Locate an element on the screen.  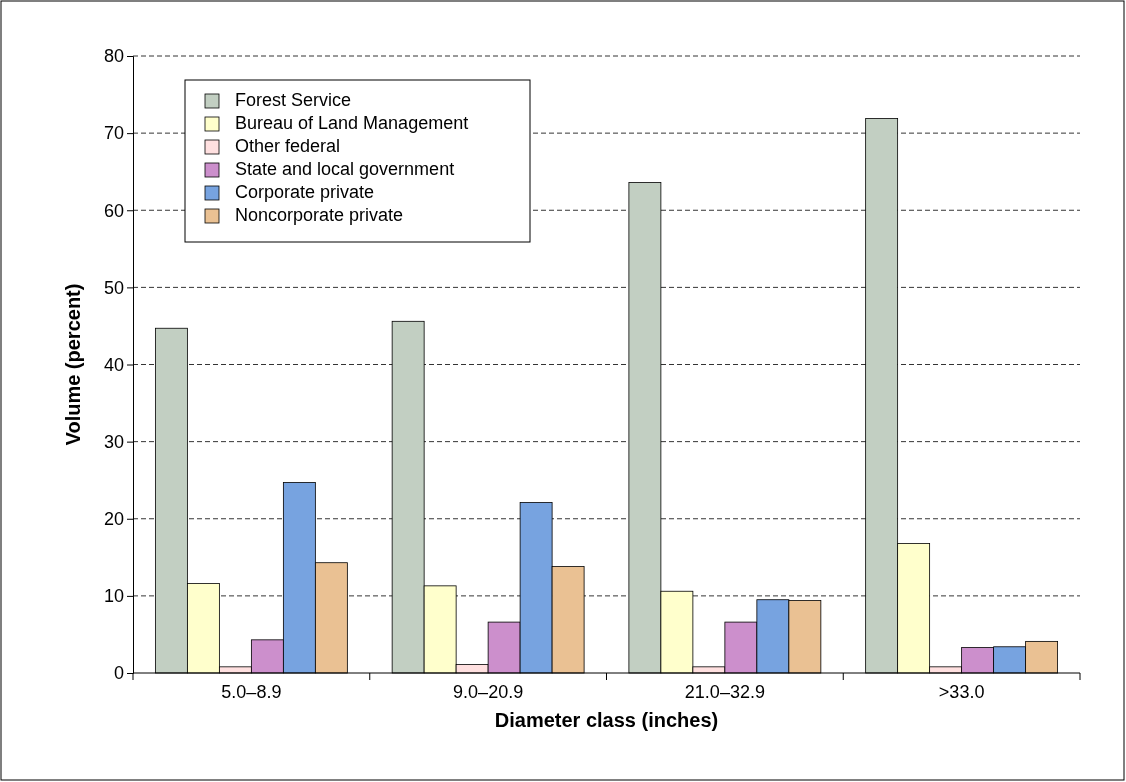
legend-label: Other federal is located at coordinates (288, 146).